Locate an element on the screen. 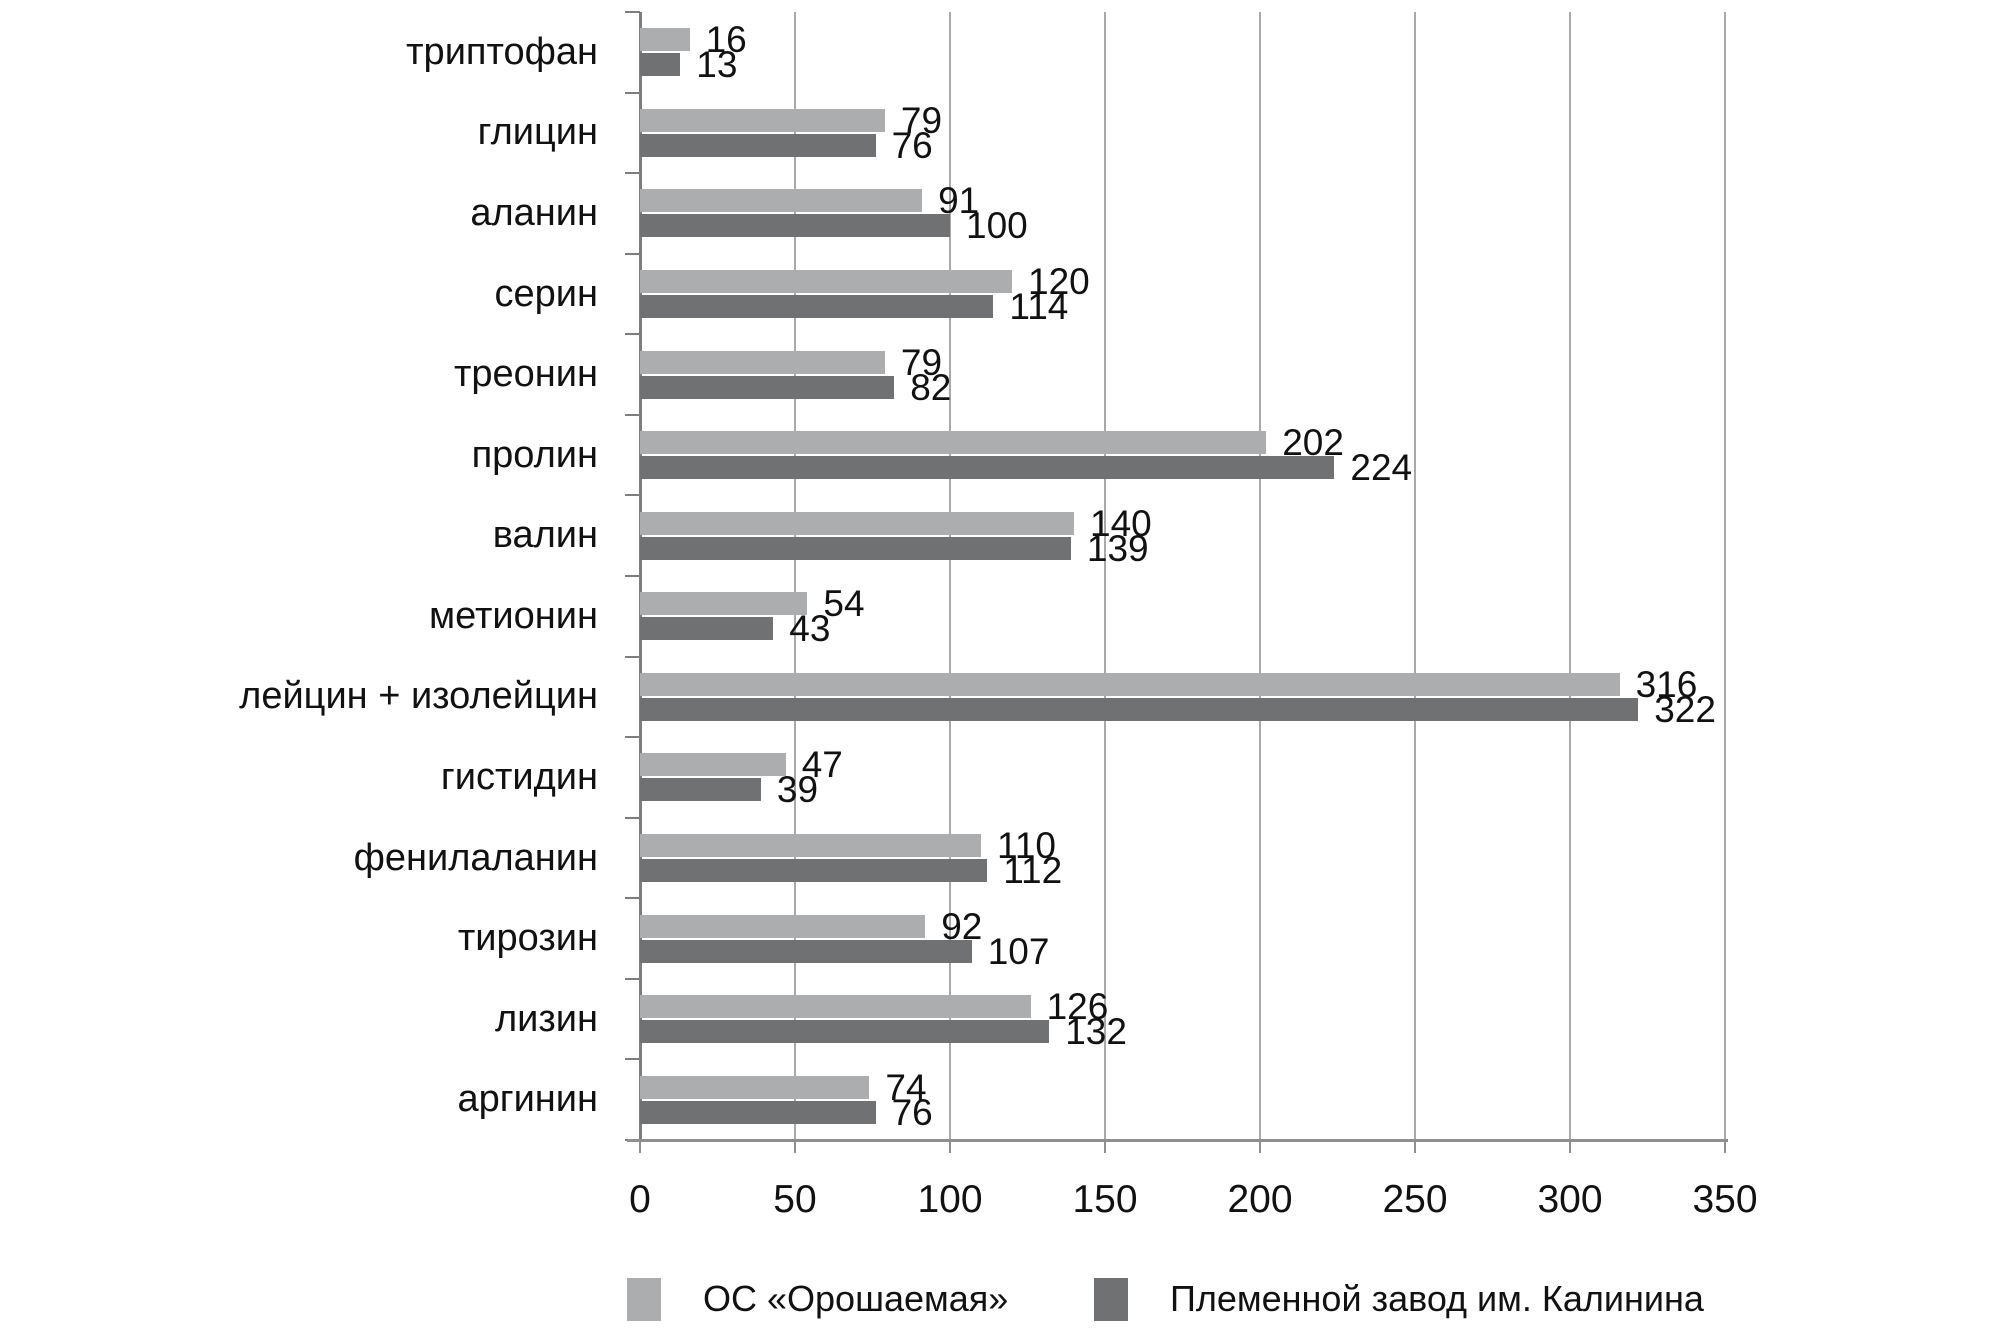 The image size is (2008, 1329). legend-item-oroshaemaya: ОС «Орошаемая» is located at coordinates (817, 1299).